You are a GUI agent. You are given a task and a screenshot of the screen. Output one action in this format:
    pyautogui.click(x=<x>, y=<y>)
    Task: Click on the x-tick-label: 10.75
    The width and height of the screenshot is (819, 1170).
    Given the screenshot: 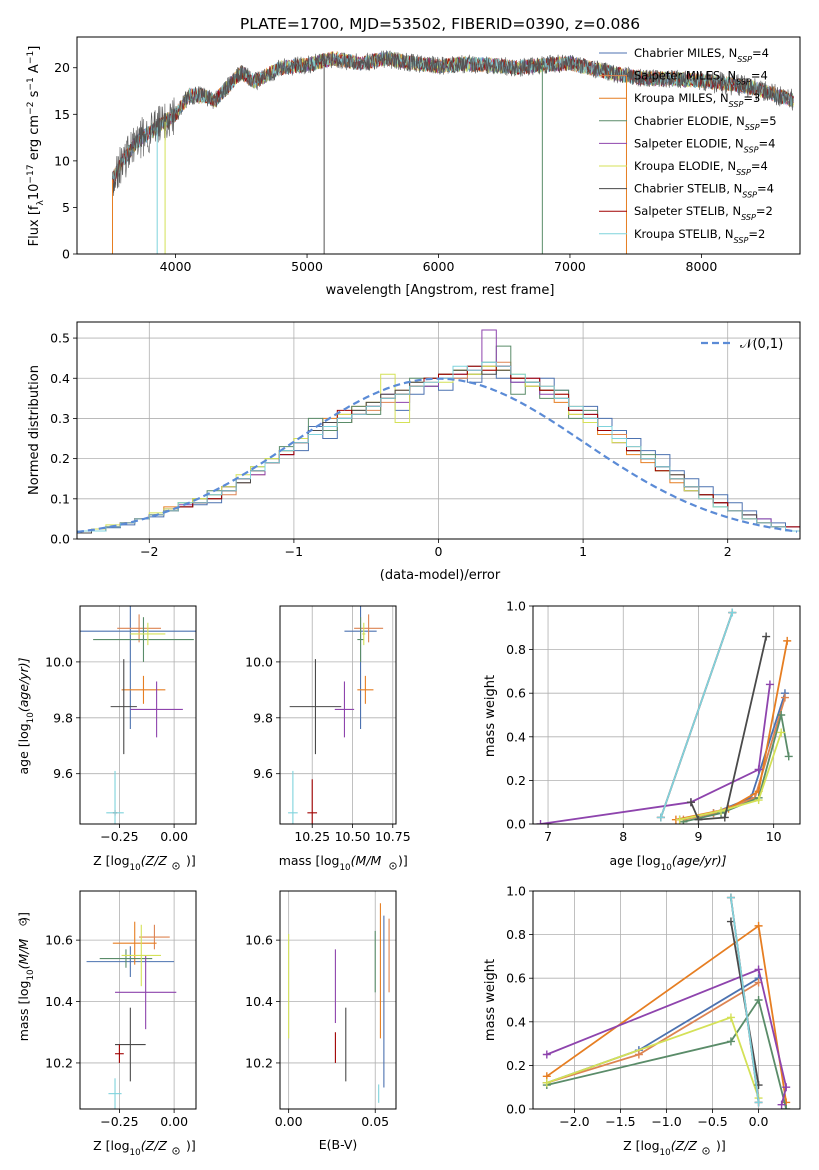 What is the action you would take?
    pyautogui.click(x=393, y=836)
    